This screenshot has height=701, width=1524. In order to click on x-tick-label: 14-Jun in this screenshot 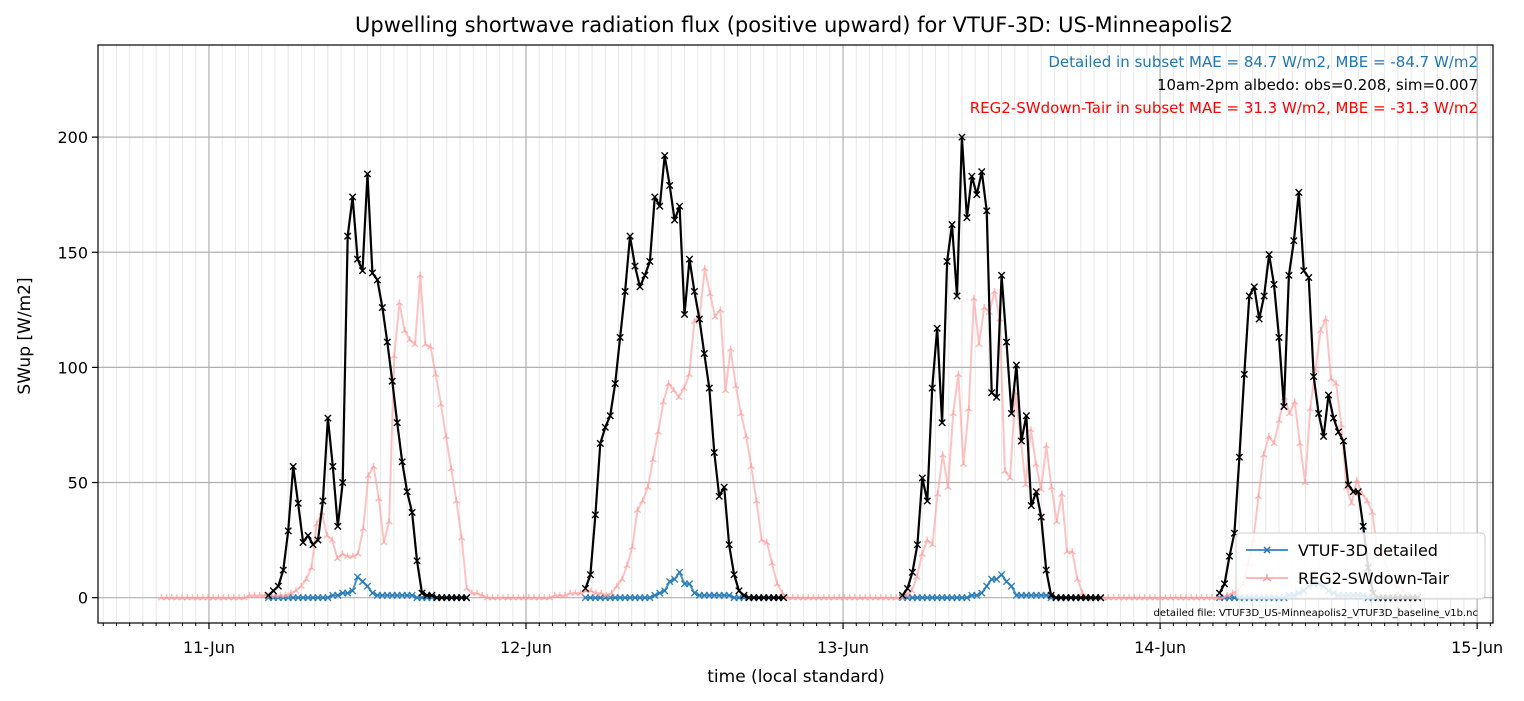, I will do `click(1160, 647)`.